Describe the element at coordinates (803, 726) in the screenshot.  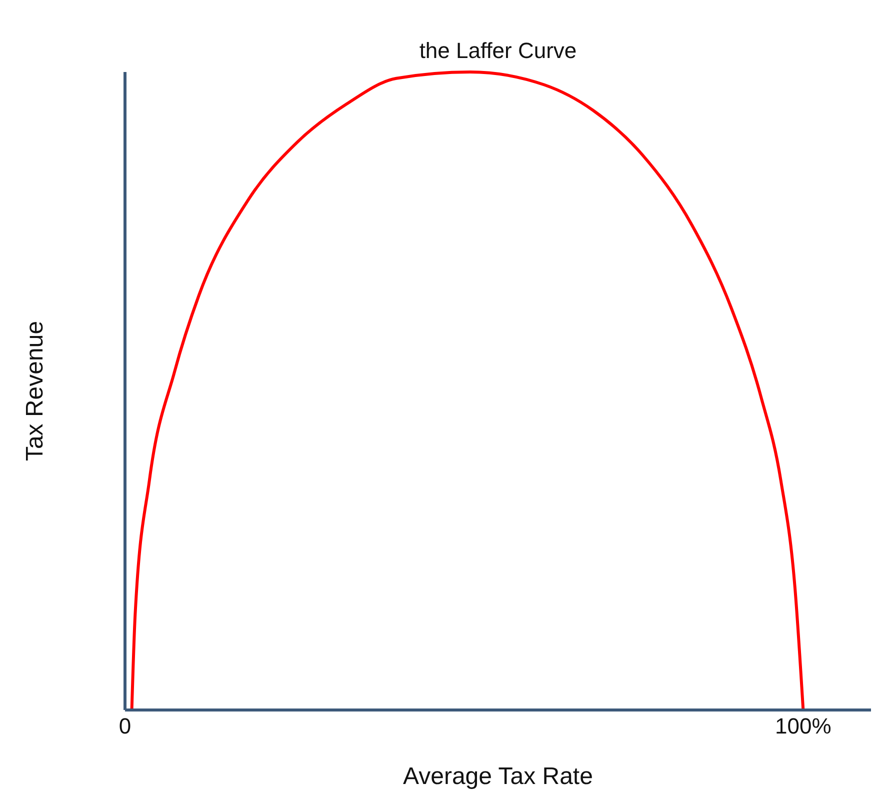
I see `x-tick-label: 100%` at that location.